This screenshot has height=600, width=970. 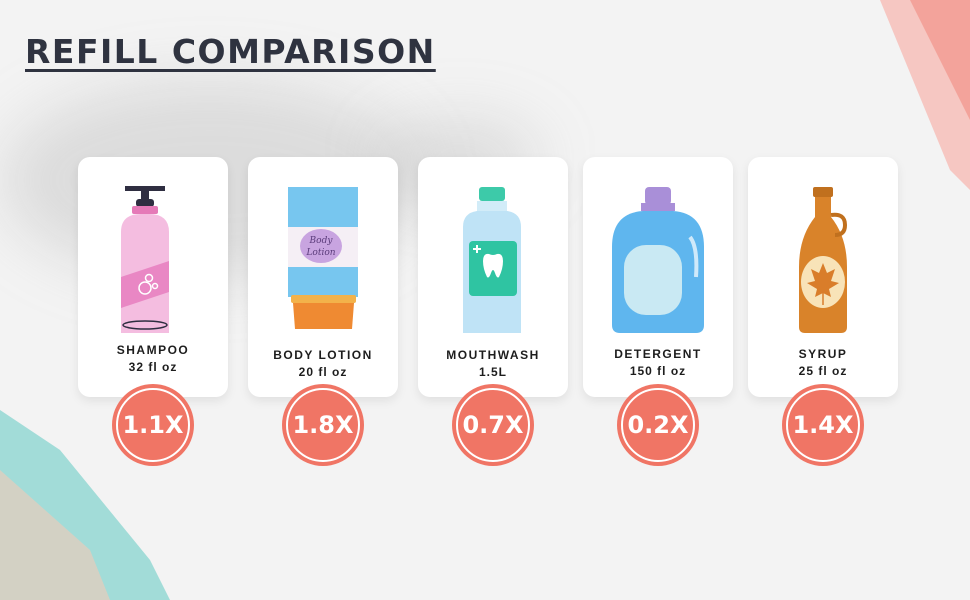 What do you see at coordinates (320, 253) in the screenshot?
I see `svg-text: Lotion` at bounding box center [320, 253].